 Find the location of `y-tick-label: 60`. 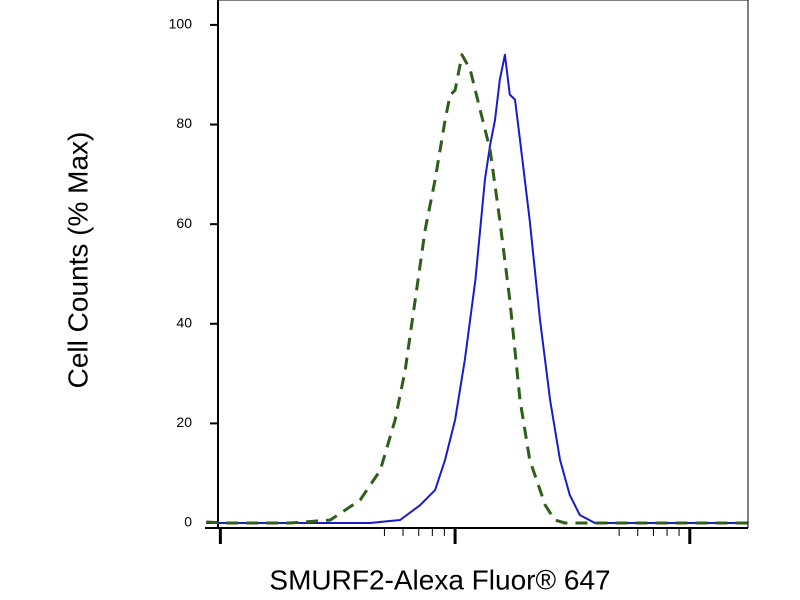

y-tick-label: 60 is located at coordinates (184, 223).